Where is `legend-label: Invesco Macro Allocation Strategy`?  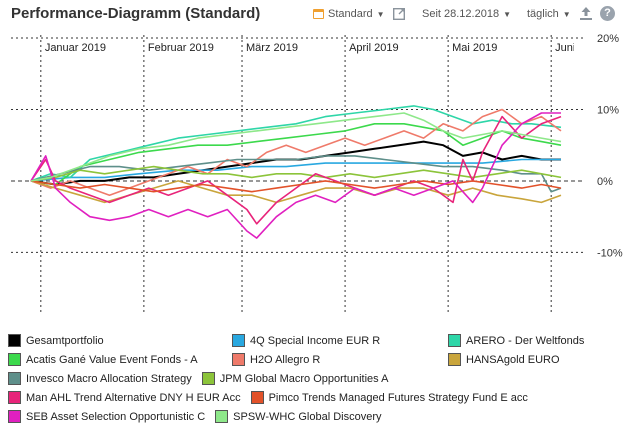 legend-label: Invesco Macro Allocation Strategy is located at coordinates (109, 378).